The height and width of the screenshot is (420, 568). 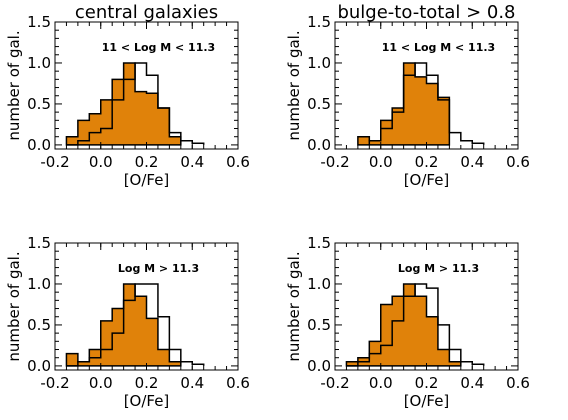 I want to click on panel-bottom-left, so click(x=146, y=306).